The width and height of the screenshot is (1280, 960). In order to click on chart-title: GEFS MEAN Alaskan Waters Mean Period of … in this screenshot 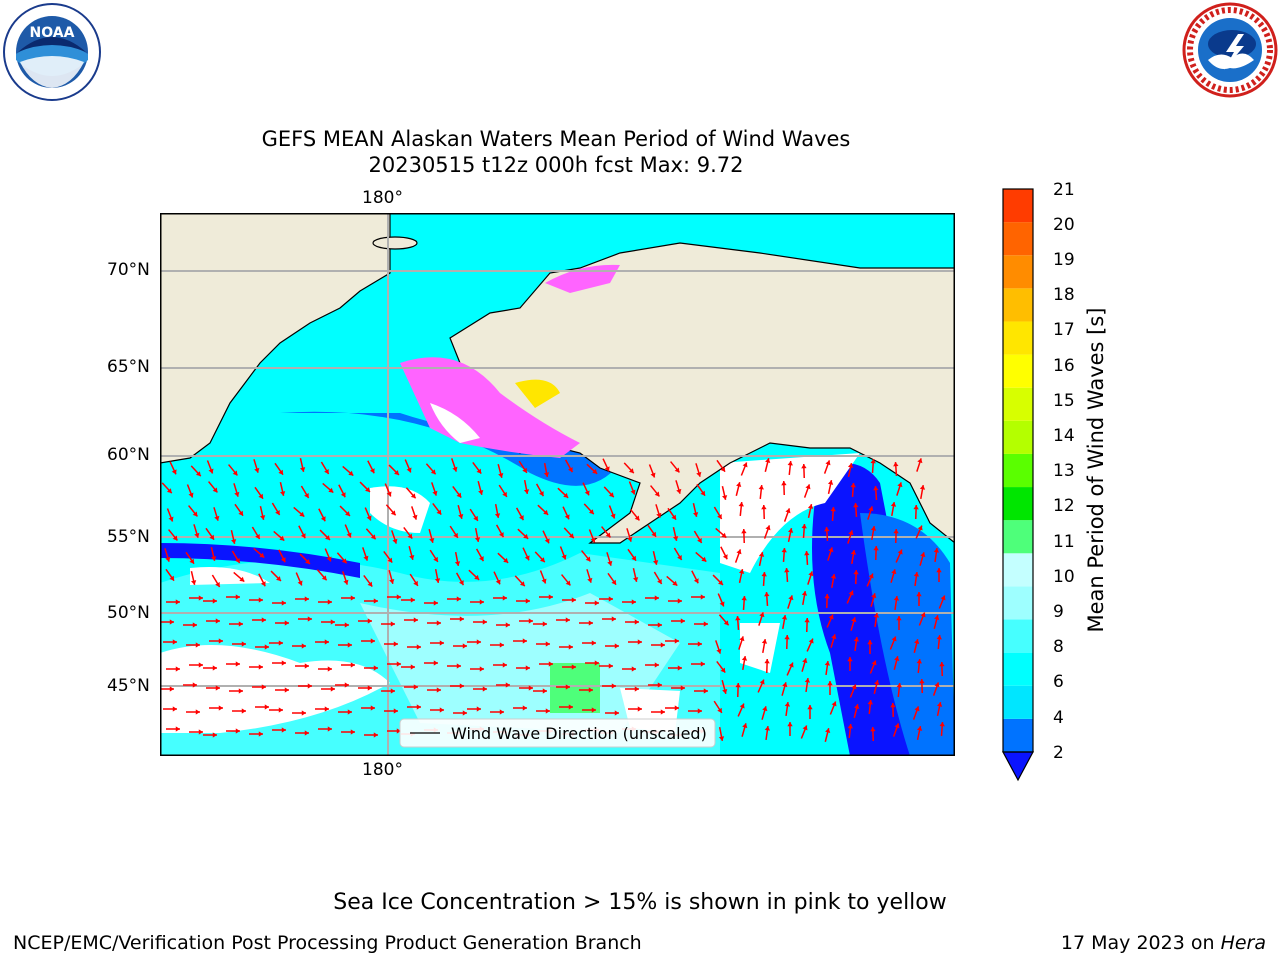, I will do `click(556, 139)`.